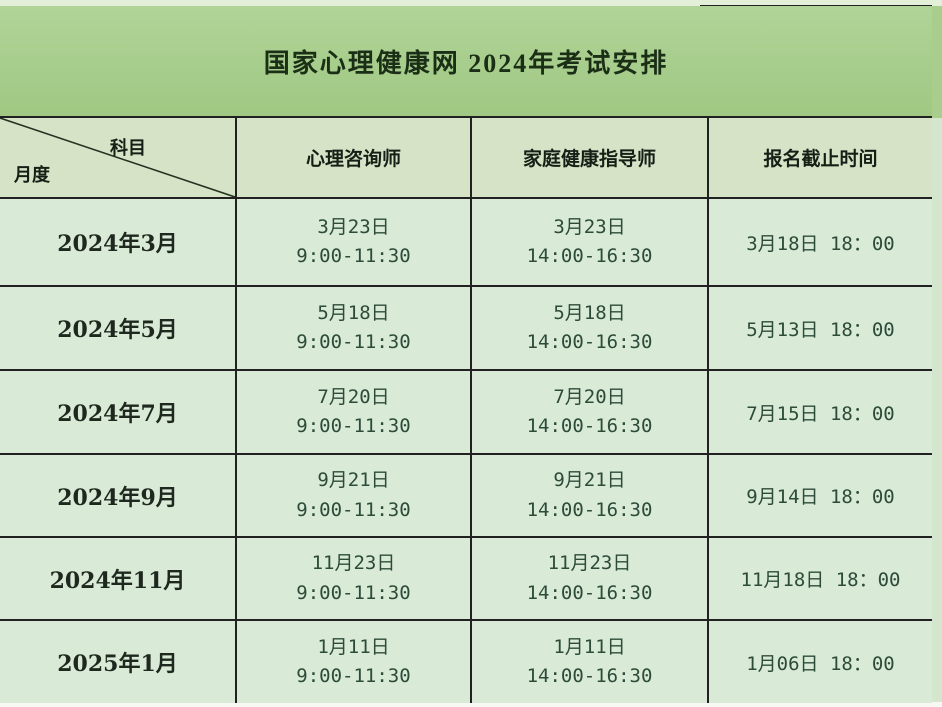 This screenshot has width=942, height=707. What do you see at coordinates (117, 241) in the screenshot?
I see `month-cell: 2024年3月` at bounding box center [117, 241].